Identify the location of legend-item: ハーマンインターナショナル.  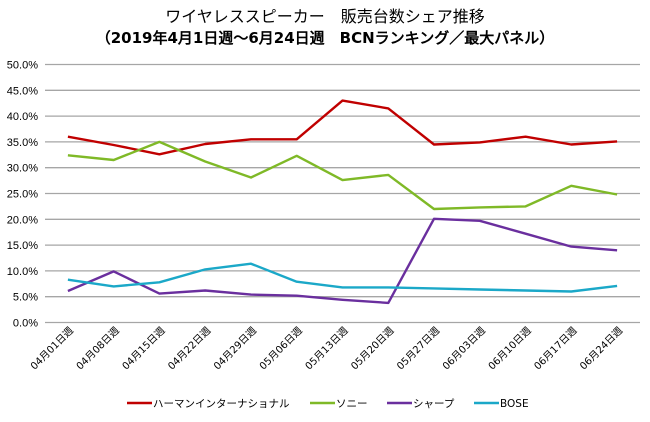
(208, 404).